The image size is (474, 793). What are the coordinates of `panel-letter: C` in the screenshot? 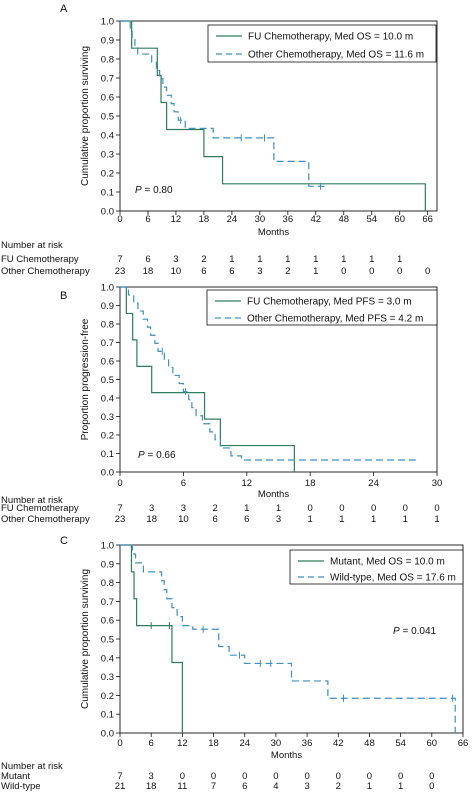 It's located at (64, 541).